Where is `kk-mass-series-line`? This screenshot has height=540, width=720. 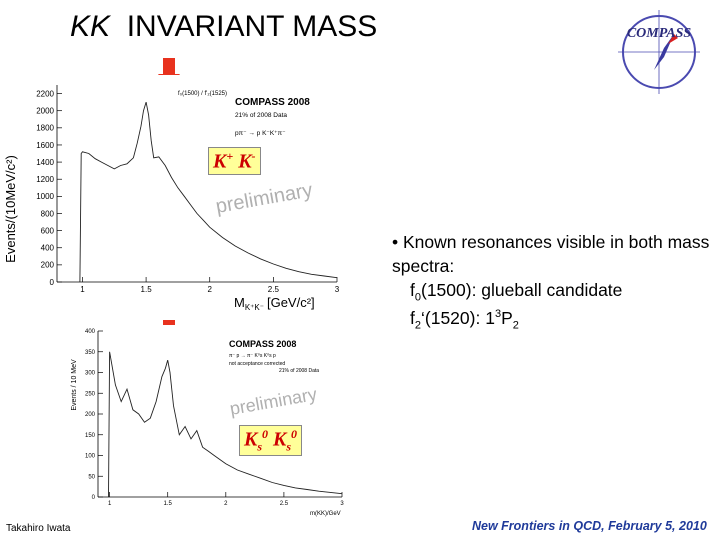
kk-mass-series-line is located at coordinates (208, 192).